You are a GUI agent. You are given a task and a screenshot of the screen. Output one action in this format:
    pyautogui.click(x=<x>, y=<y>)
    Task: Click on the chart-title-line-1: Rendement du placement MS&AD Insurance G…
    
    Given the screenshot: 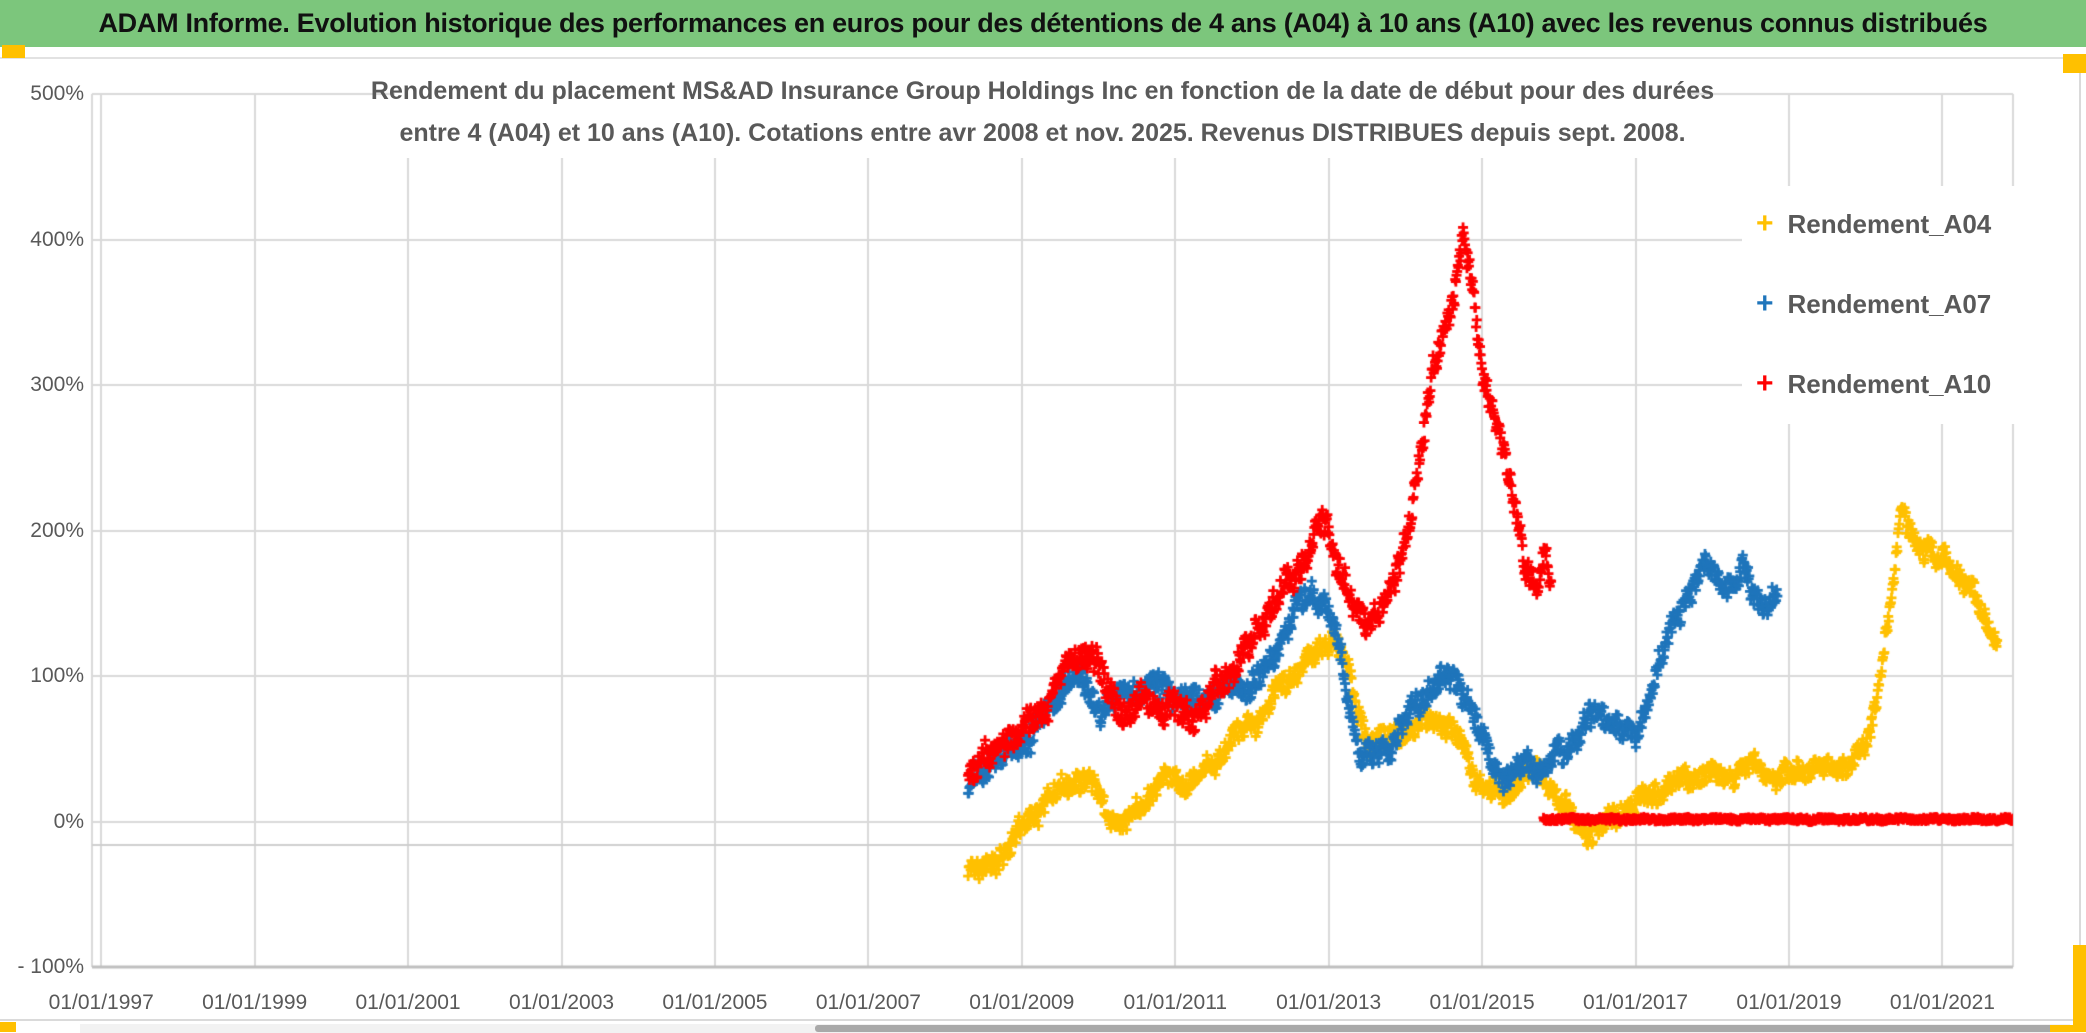 What is the action you would take?
    pyautogui.click(x=1042, y=91)
    